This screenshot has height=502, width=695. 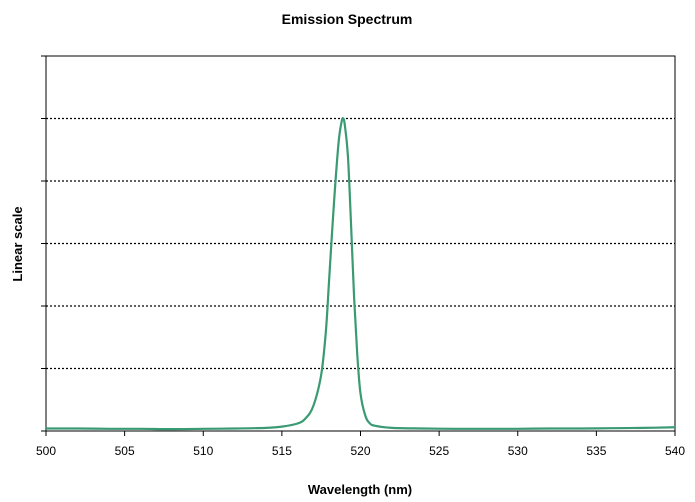 What do you see at coordinates (596, 451) in the screenshot?
I see `x-tick-label-535: 535` at bounding box center [596, 451].